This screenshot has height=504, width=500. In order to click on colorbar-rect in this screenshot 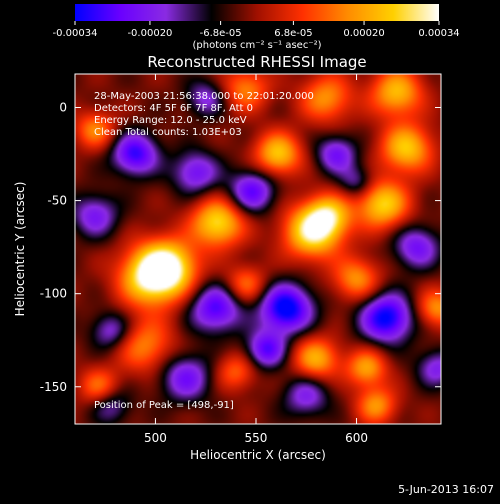, I will do `click(257, 12)`.